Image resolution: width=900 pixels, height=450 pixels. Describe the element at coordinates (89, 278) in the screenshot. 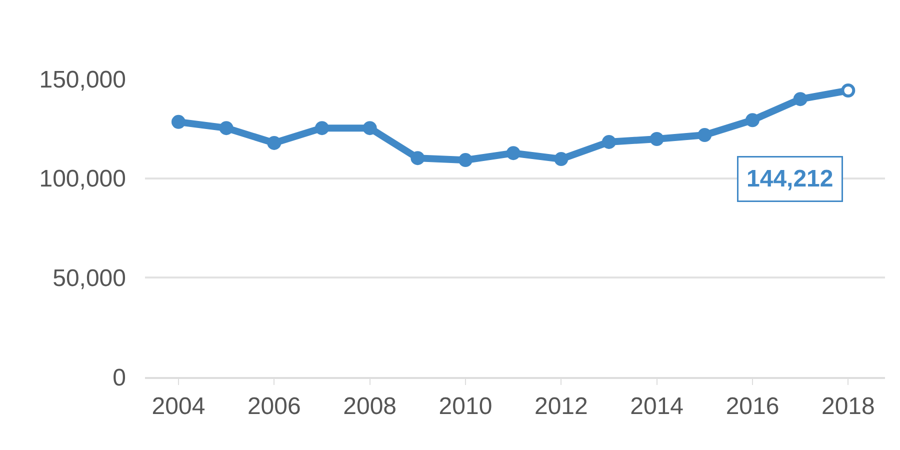

I see `y-tick-label: 50,000` at that location.